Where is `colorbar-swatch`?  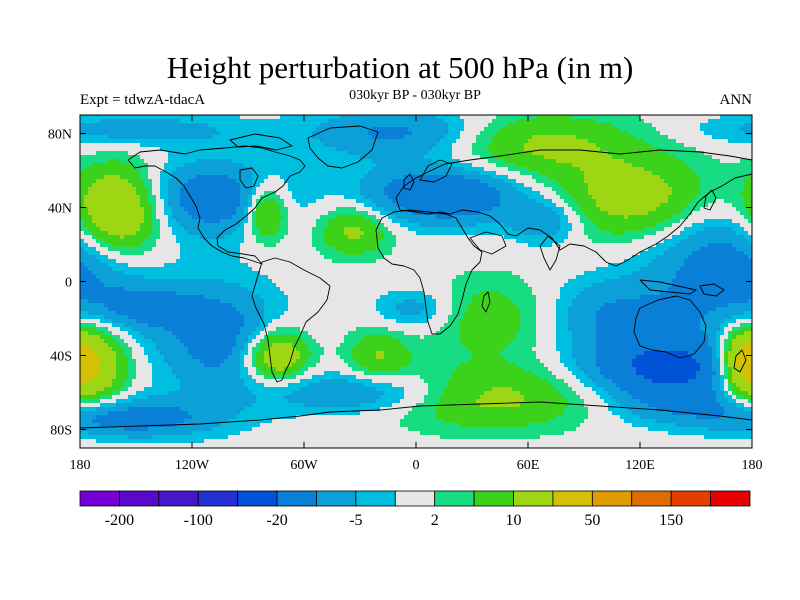 colorbar-swatch is located at coordinates (415, 498).